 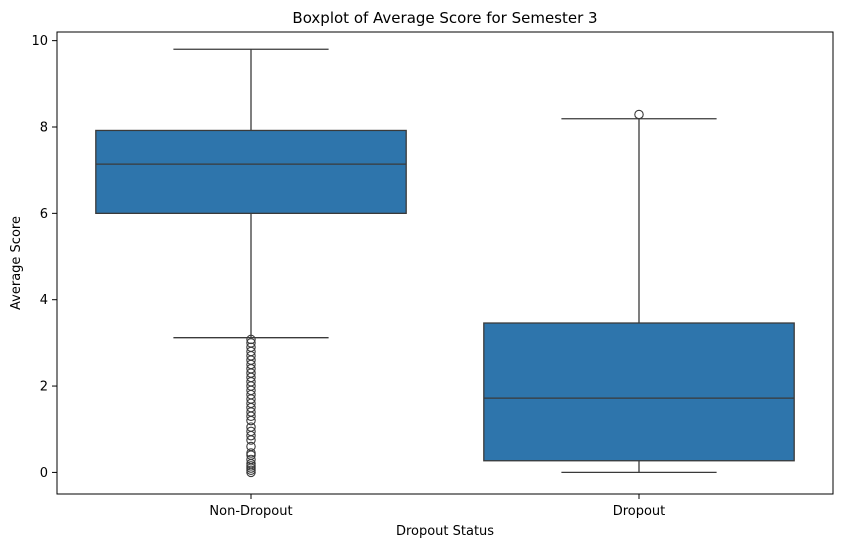 What do you see at coordinates (250, 511) in the screenshot?
I see `x-tick-label: Non-Dropout` at bounding box center [250, 511].